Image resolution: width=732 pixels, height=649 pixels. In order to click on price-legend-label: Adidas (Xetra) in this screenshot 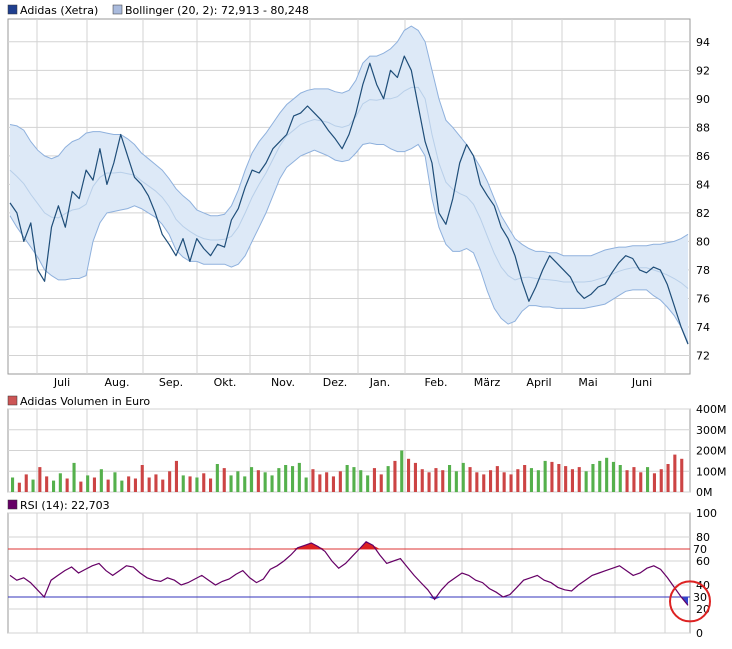, I will do `click(59, 10)`.